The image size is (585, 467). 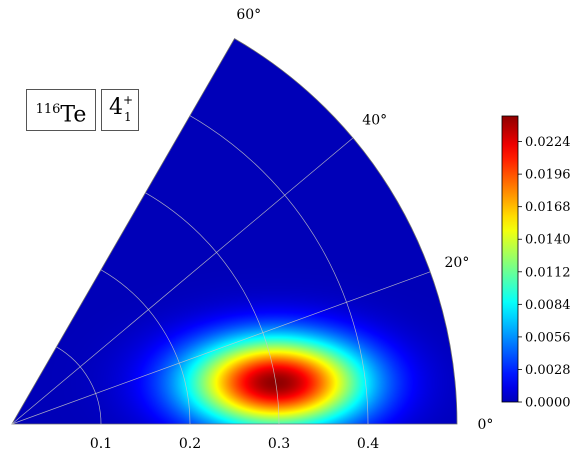 I want to click on colorbar-tick-label-6: 0.0168, so click(x=548, y=207).